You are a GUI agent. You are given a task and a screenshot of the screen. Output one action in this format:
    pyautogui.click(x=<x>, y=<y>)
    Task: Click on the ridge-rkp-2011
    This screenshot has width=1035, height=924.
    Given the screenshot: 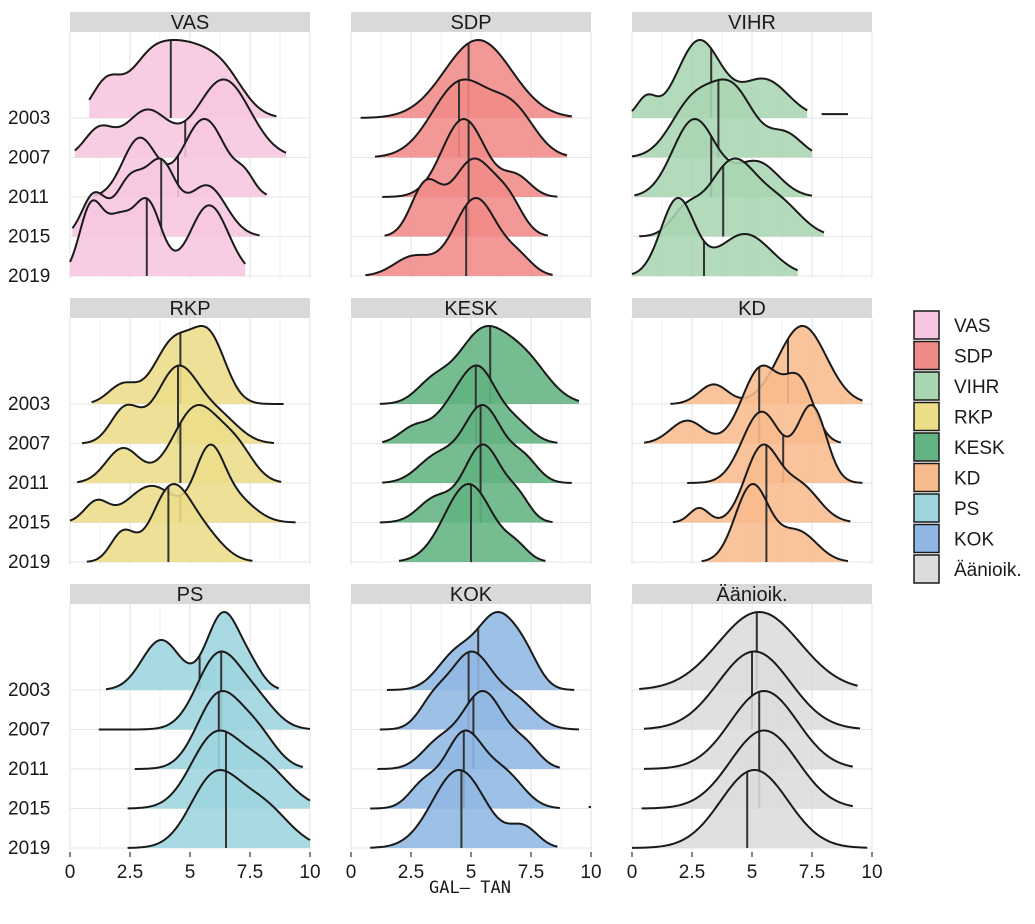 What is the action you would take?
    pyautogui.click(x=179, y=443)
    